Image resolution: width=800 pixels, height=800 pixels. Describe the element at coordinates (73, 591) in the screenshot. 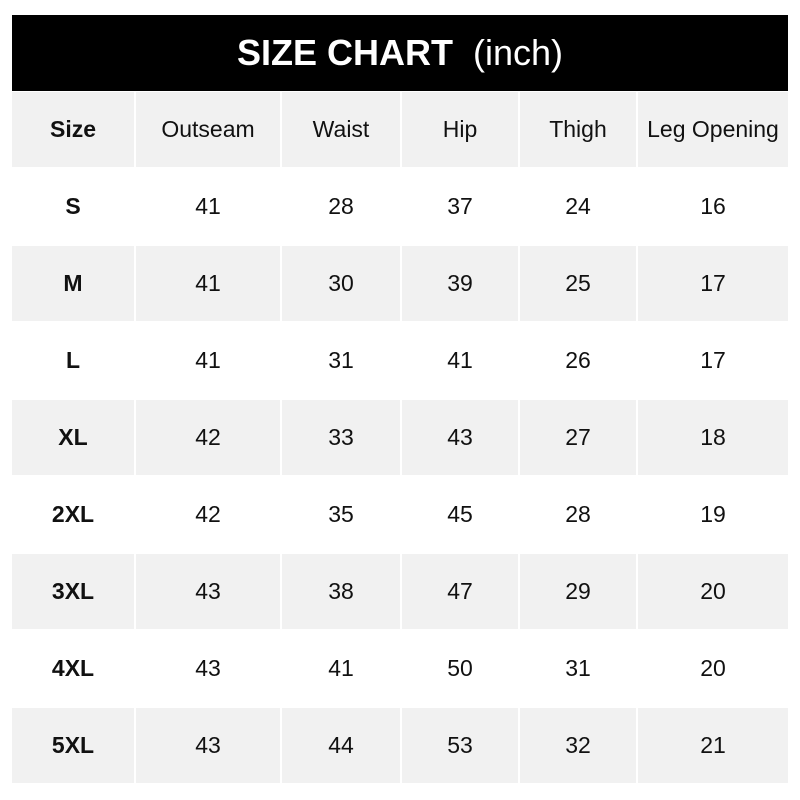

I see `size-label: 3XL` at that location.